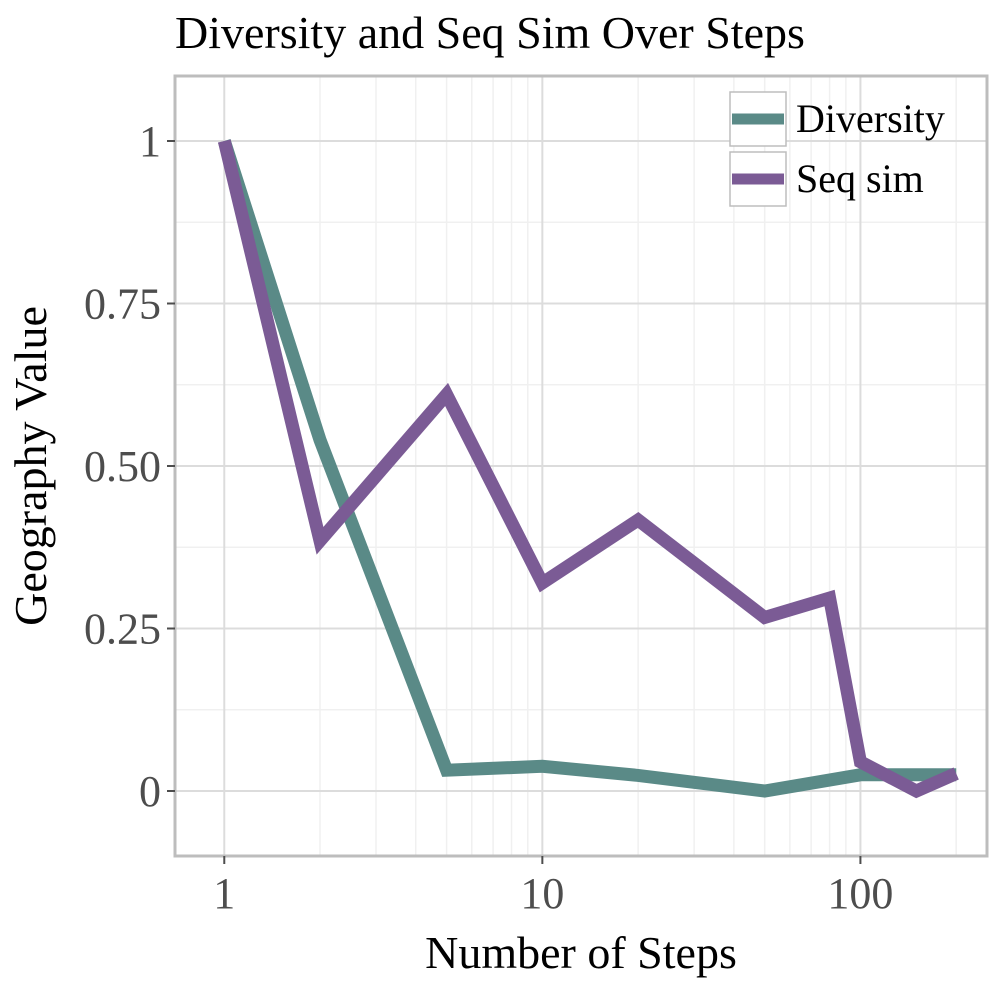 The width and height of the screenshot is (997, 997). Describe the element at coordinates (122, 466) in the screenshot. I see `y-tick-label: 0.50` at that location.